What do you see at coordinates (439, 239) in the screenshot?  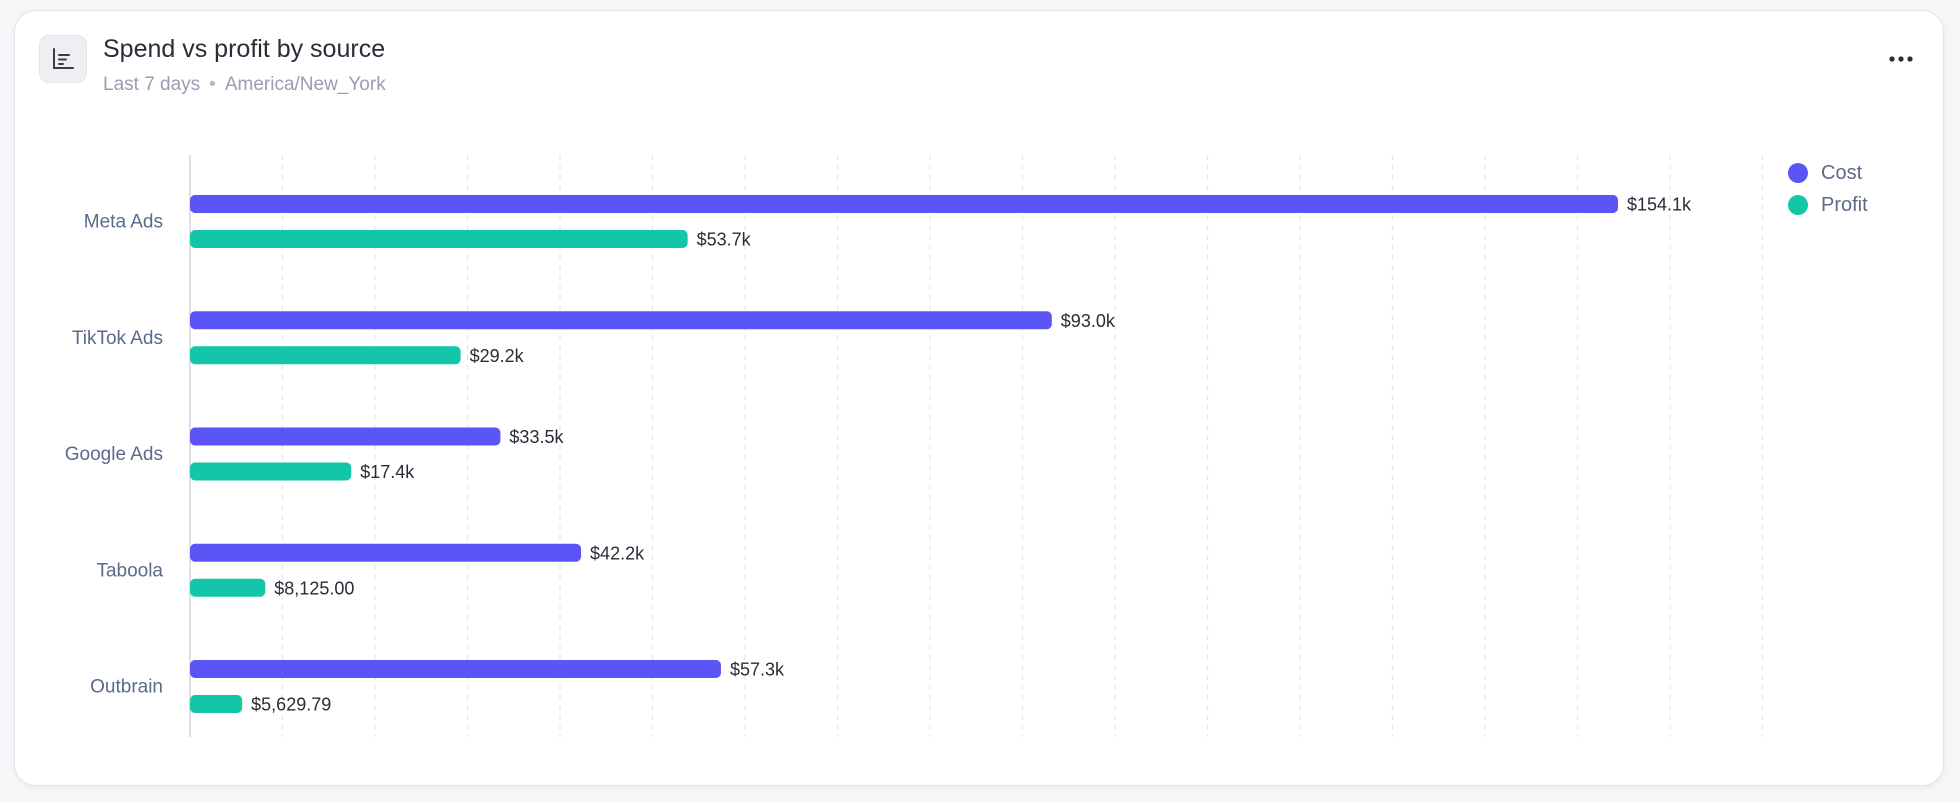 I see `bar-profit-meta-ads` at bounding box center [439, 239].